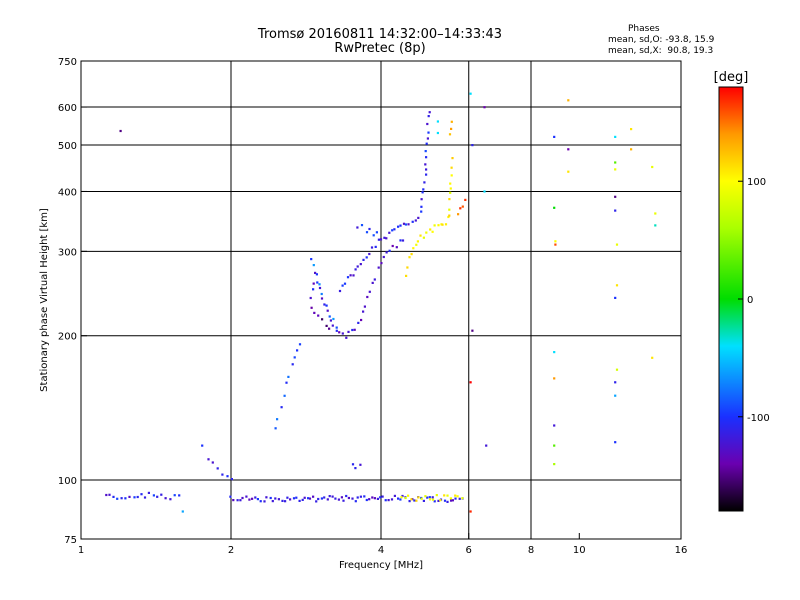  Describe the element at coordinates (67, 192) in the screenshot. I see `y-tick-label: 400` at that location.